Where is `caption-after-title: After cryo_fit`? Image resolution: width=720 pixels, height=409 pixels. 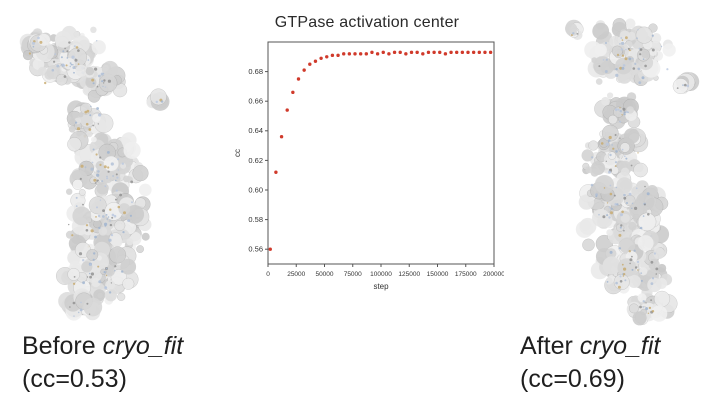 caption-after-title: After cryo_fit is located at coordinates (590, 346).